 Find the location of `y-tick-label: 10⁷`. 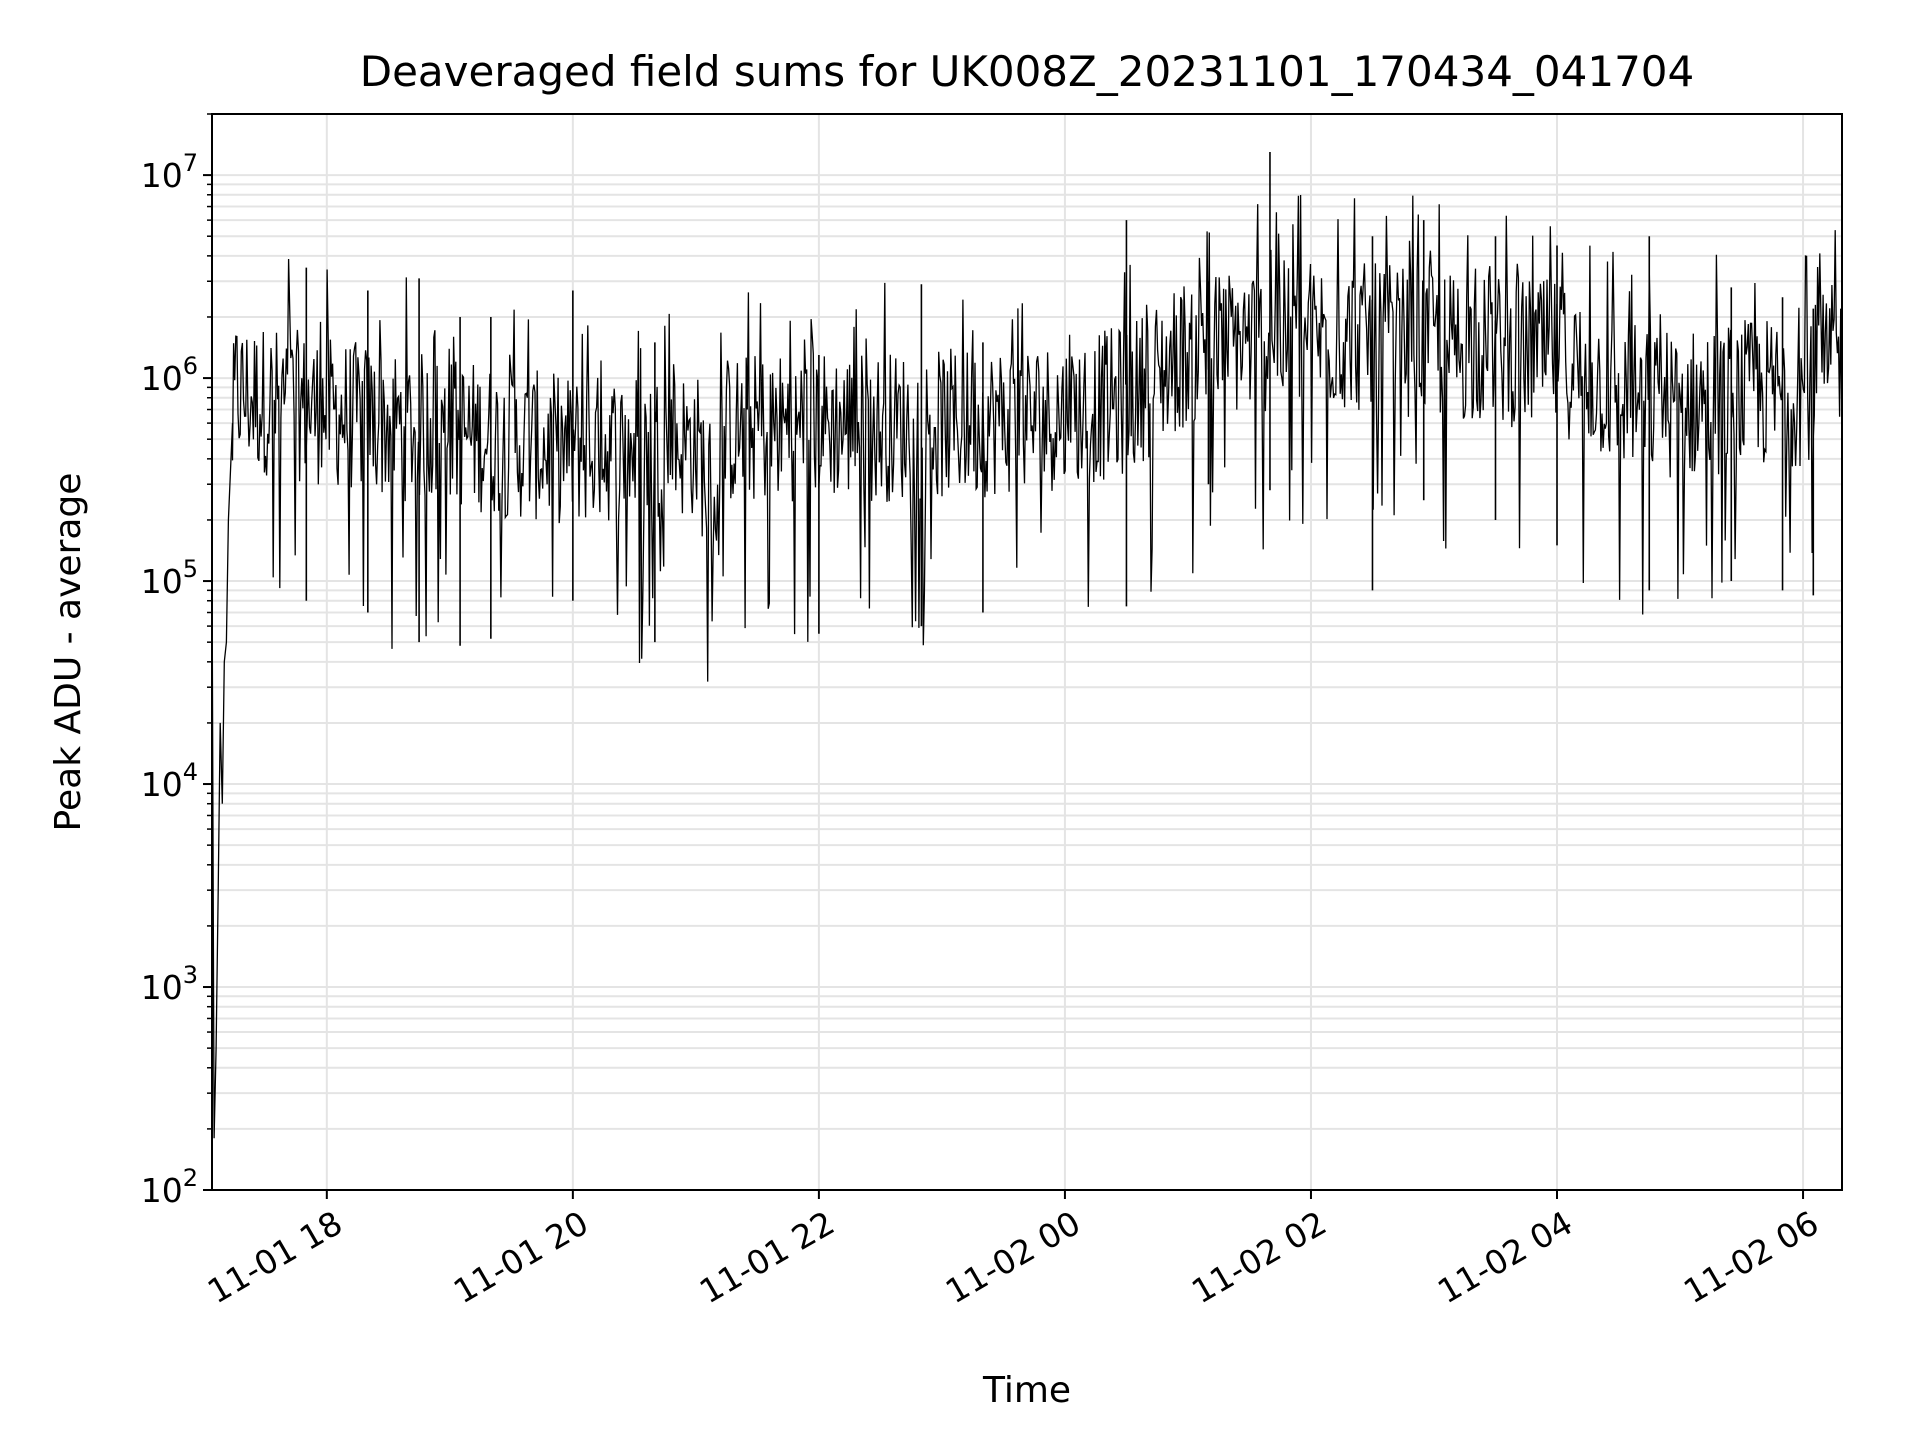

y-tick-label: 10⁷ is located at coordinates (169, 172).